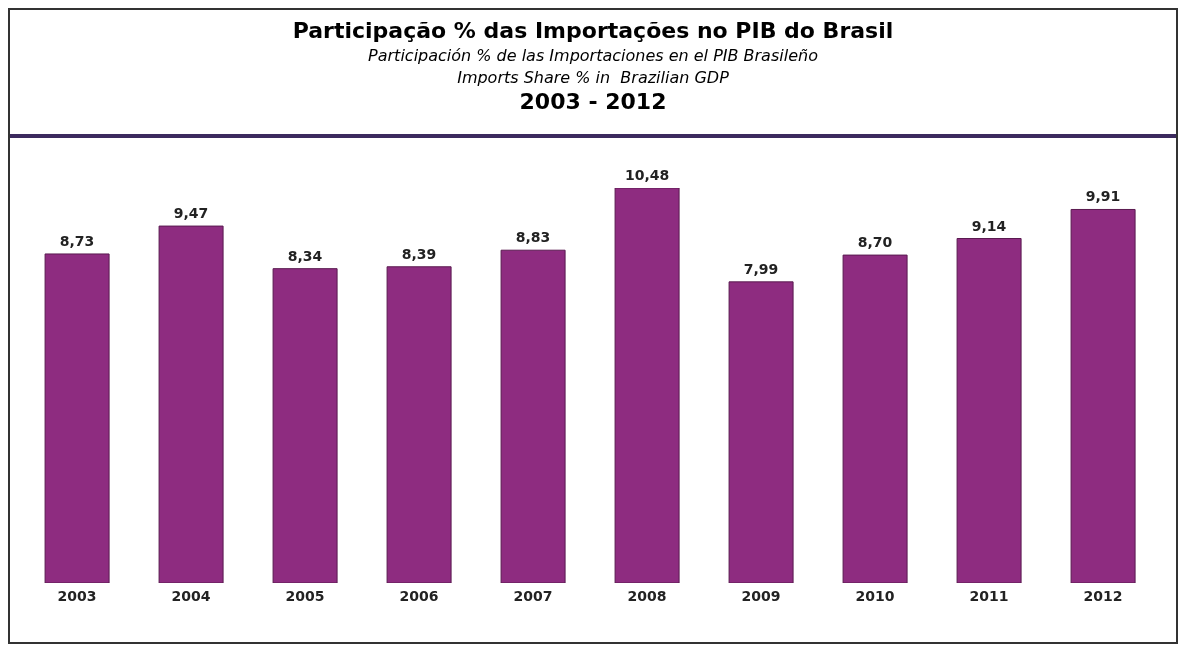 Image resolution: width=1188 pixels, height=655 pixels. Describe the element at coordinates (647, 175) in the screenshot. I see `data-label: 10,48` at that location.